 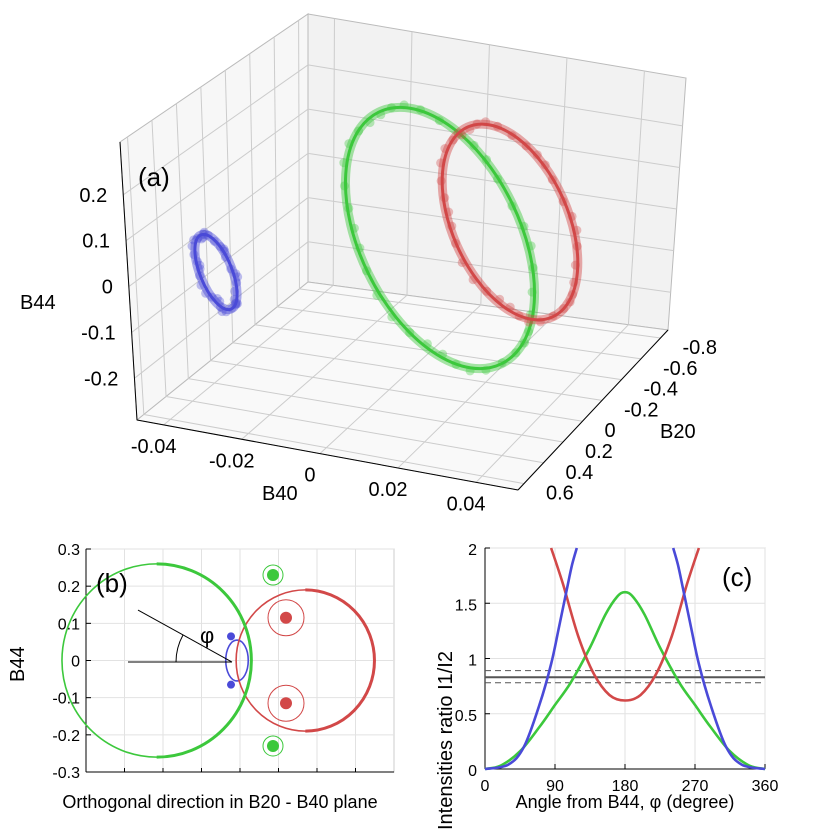 What do you see at coordinates (327, 455) in the screenshot?
I see `panel-a-y-axis-line` at bounding box center [327, 455].